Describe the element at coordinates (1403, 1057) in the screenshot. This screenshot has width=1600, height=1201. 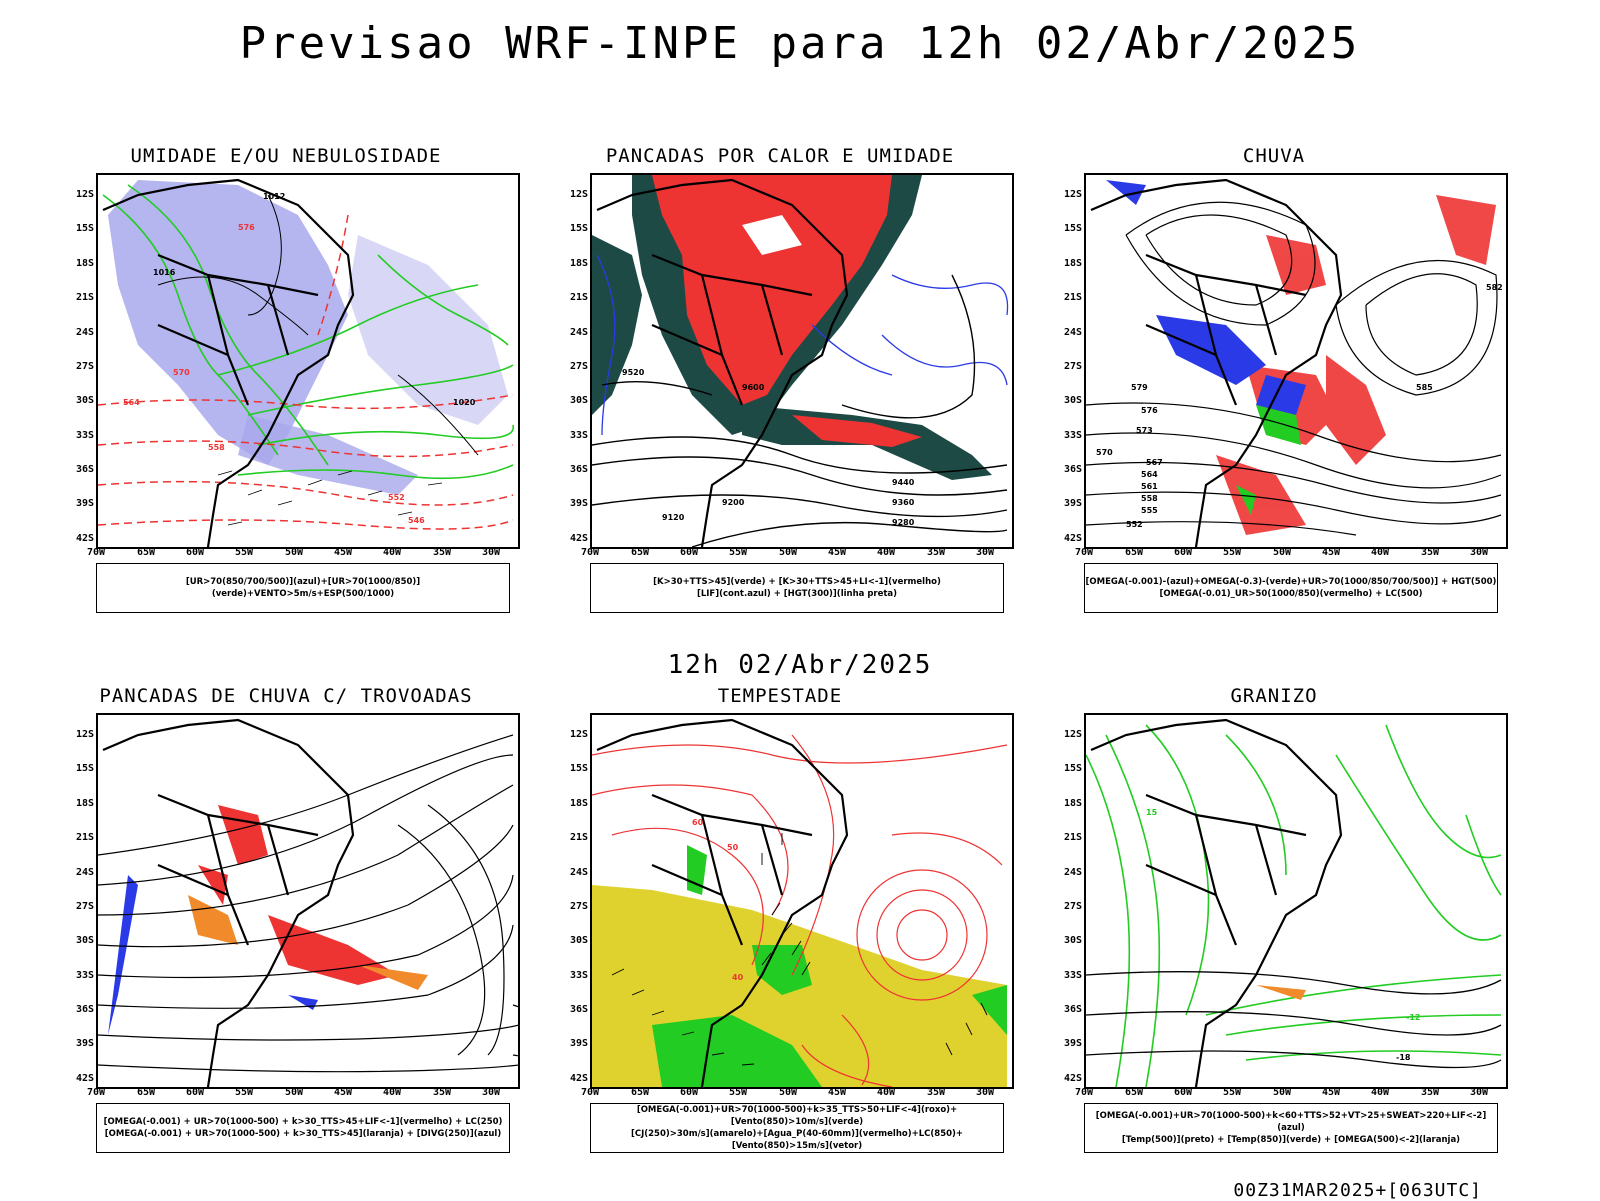
I see `contour-label: -18` at that location.